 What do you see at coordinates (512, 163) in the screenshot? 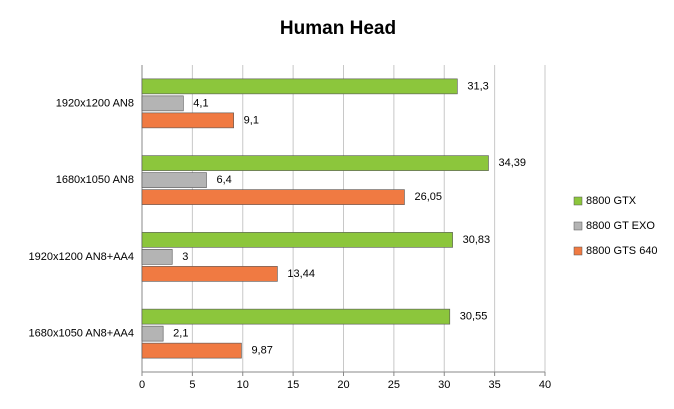
I see `value-label: 34,39` at bounding box center [512, 163].